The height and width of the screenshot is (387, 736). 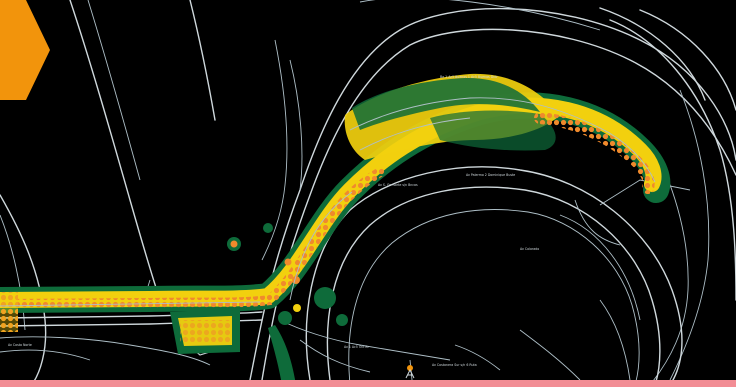 What do you see at coordinates (357, 347) in the screenshot?
I see `street-label: Av 1 Ac5 Oct Br` at bounding box center [357, 347].